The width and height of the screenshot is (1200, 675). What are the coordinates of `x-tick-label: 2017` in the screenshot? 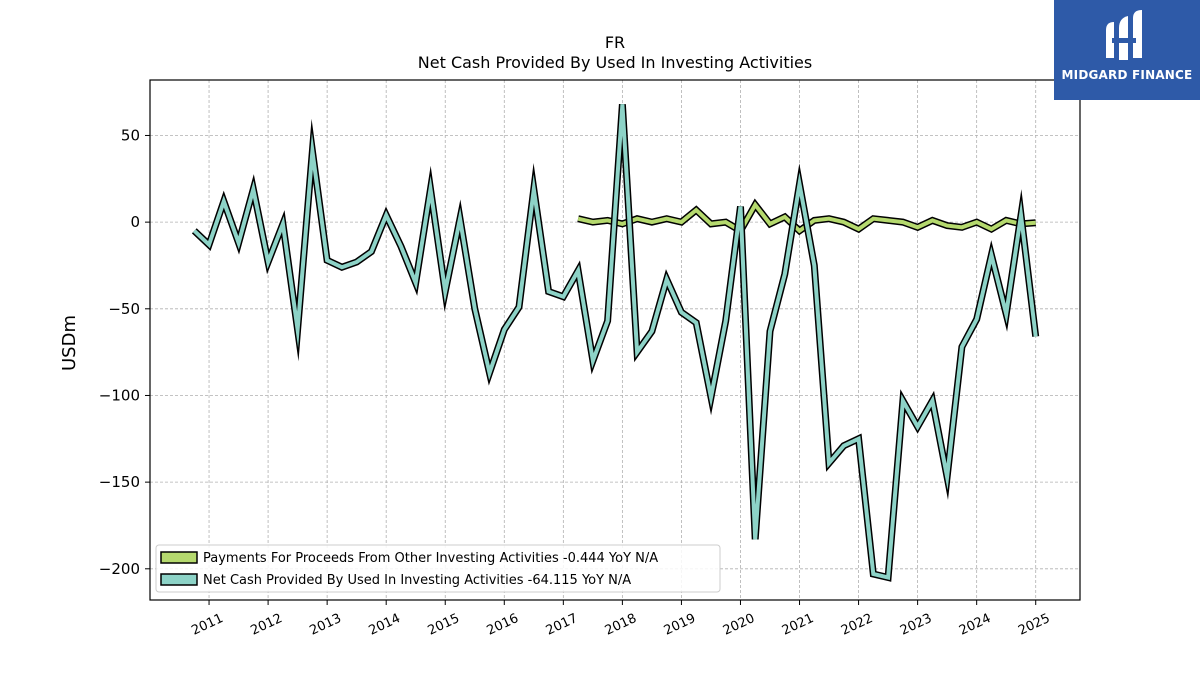 It's located at (562, 625).